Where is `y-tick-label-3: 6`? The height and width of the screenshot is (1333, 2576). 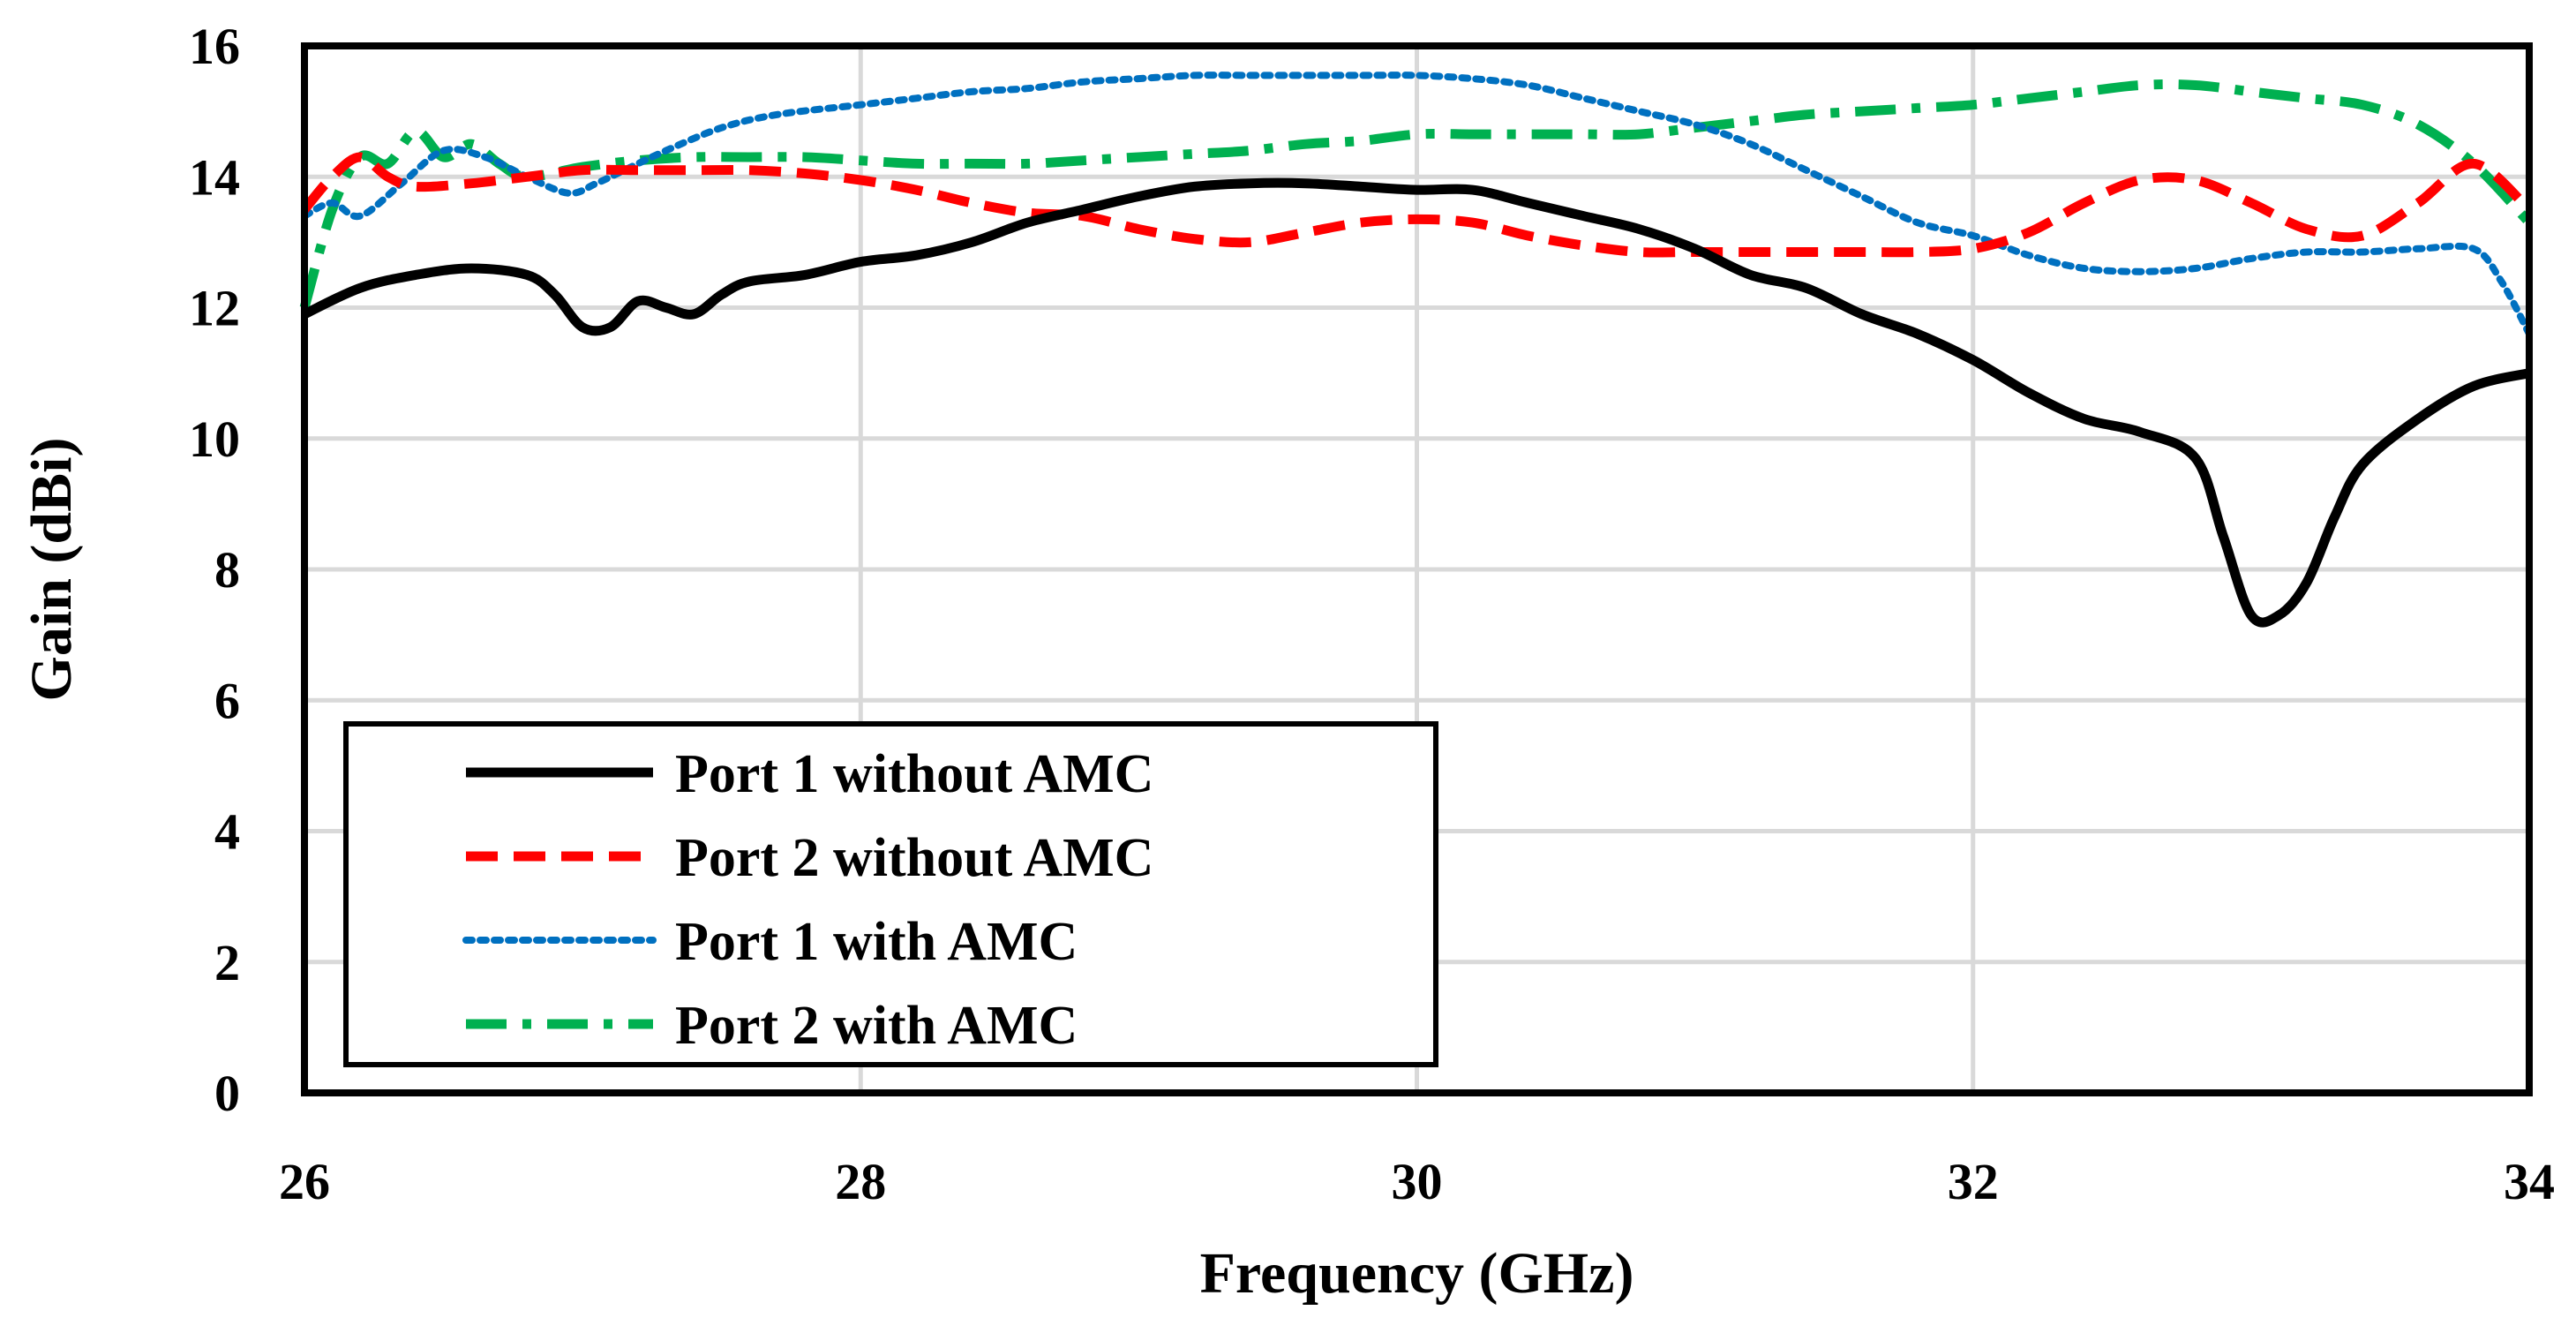 y-tick-label-3: 6 is located at coordinates (227, 701).